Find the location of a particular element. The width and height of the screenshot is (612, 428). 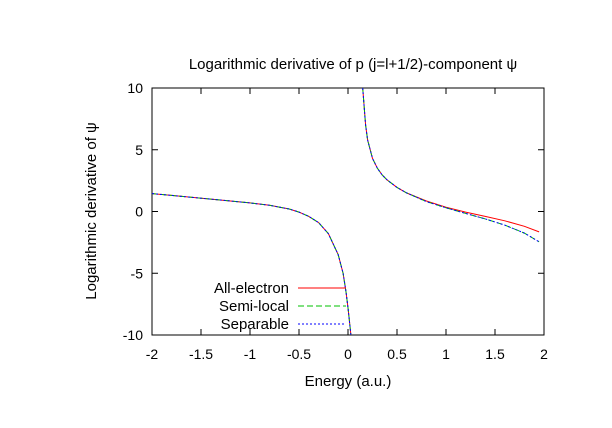

x-tick-label: 0 is located at coordinates (348, 354).